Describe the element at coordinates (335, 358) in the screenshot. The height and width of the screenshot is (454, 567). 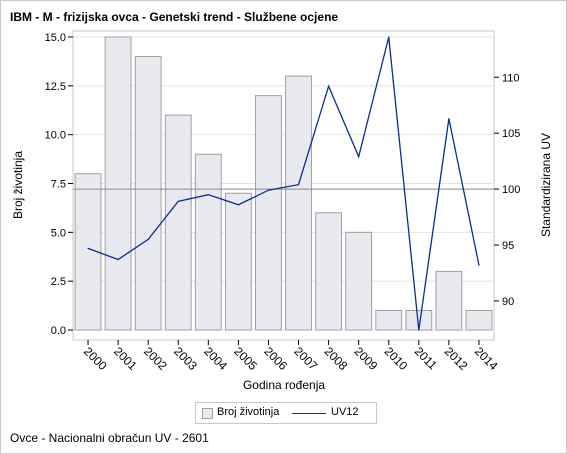
I see `x-tick-label: 2008` at that location.